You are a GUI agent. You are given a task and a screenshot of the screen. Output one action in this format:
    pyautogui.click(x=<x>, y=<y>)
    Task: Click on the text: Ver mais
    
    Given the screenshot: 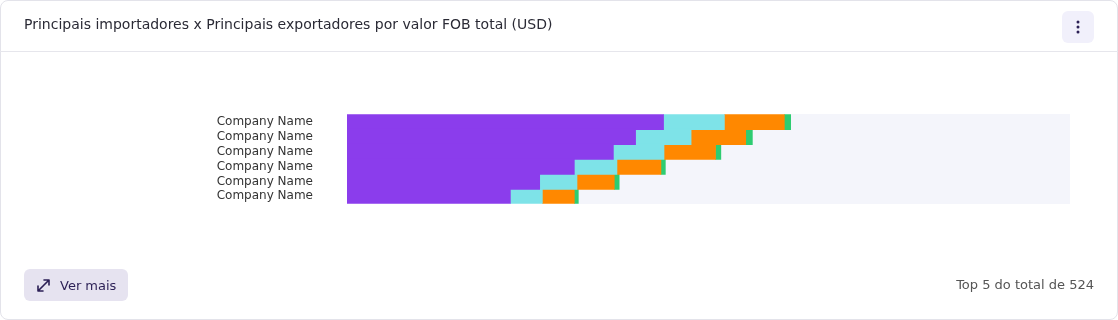 What is the action you would take?
    pyautogui.click(x=88, y=285)
    